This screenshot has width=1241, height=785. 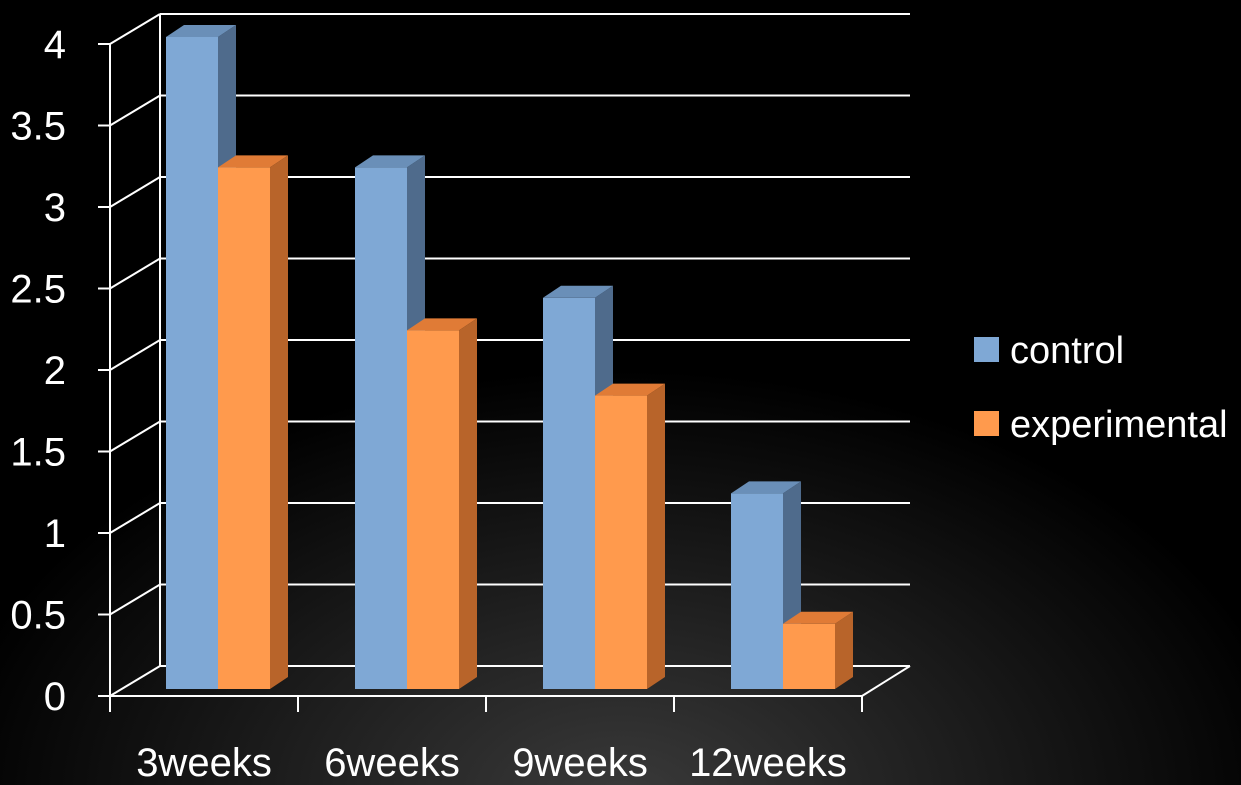 I want to click on x-category-label: 9weeks, so click(x=580, y=763).